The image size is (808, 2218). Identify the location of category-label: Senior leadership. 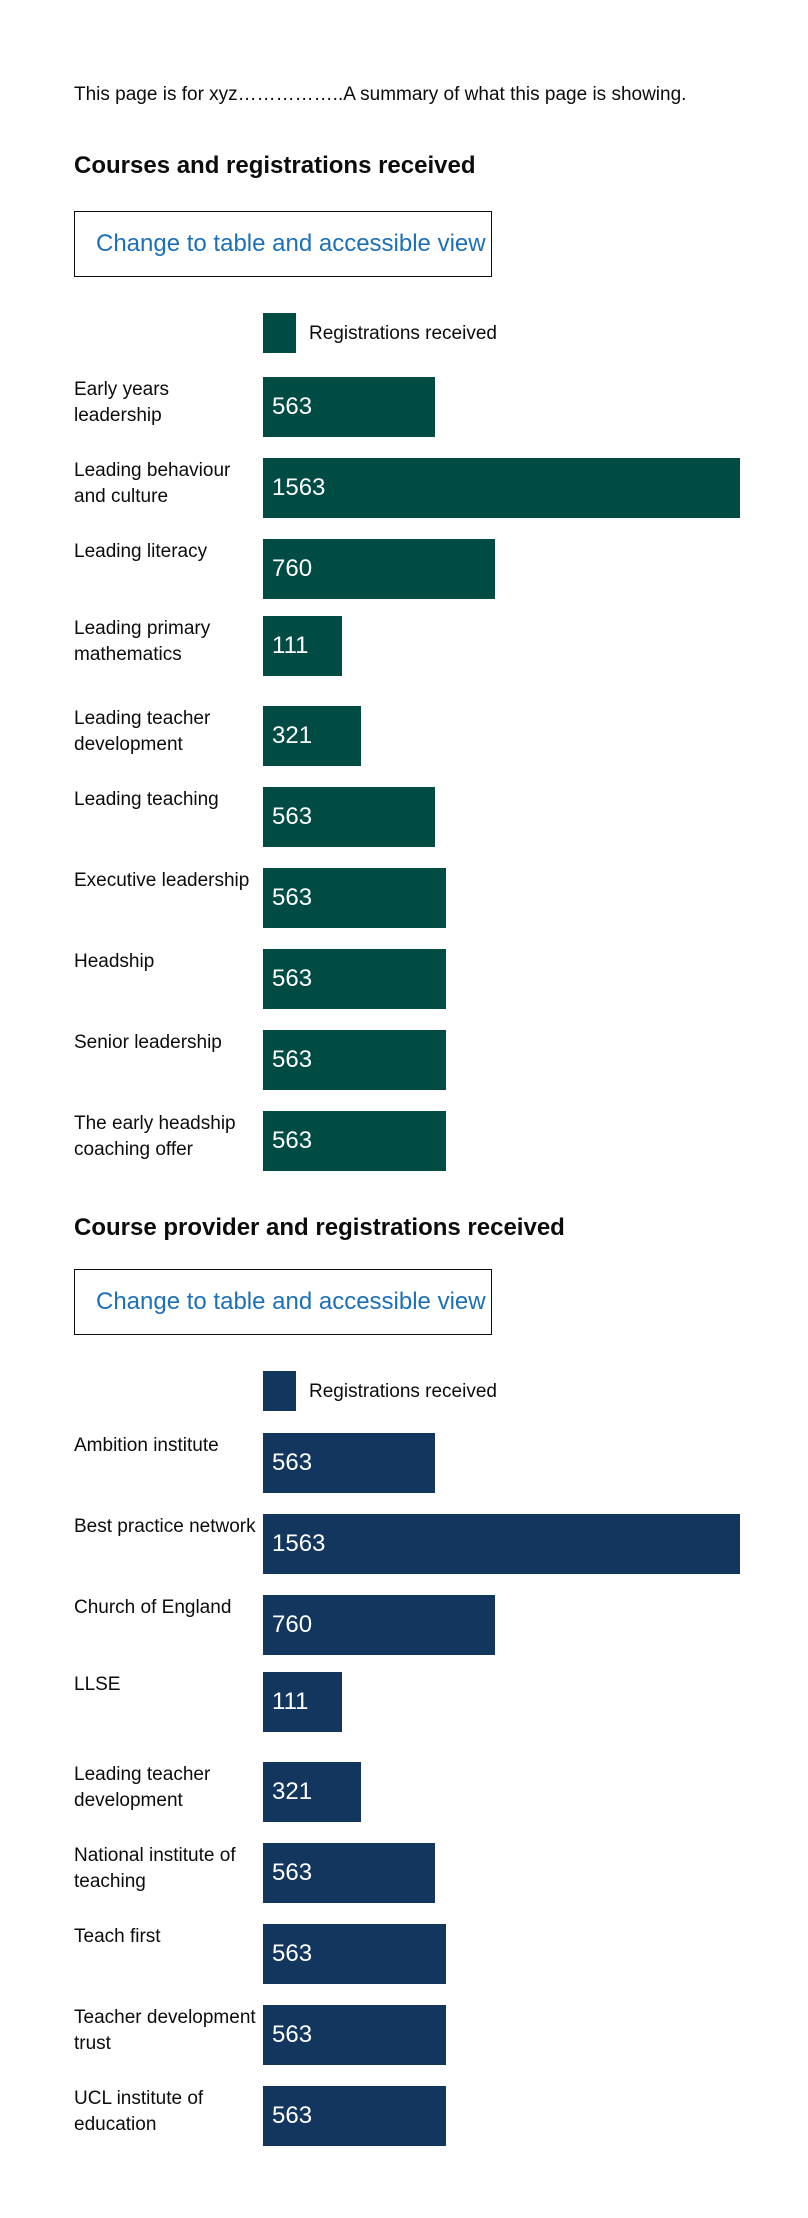
(148, 1042).